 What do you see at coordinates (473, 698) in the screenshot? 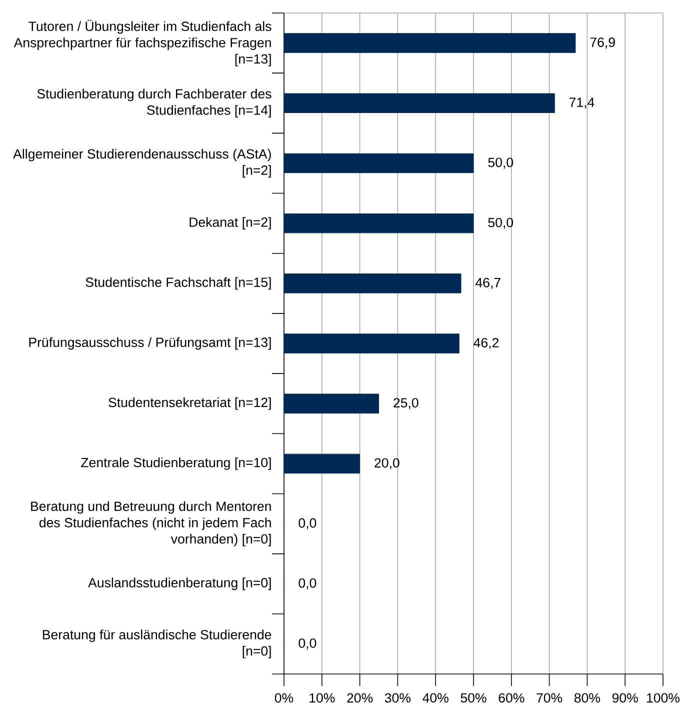
I see `x-tick-label: 50%` at bounding box center [473, 698].